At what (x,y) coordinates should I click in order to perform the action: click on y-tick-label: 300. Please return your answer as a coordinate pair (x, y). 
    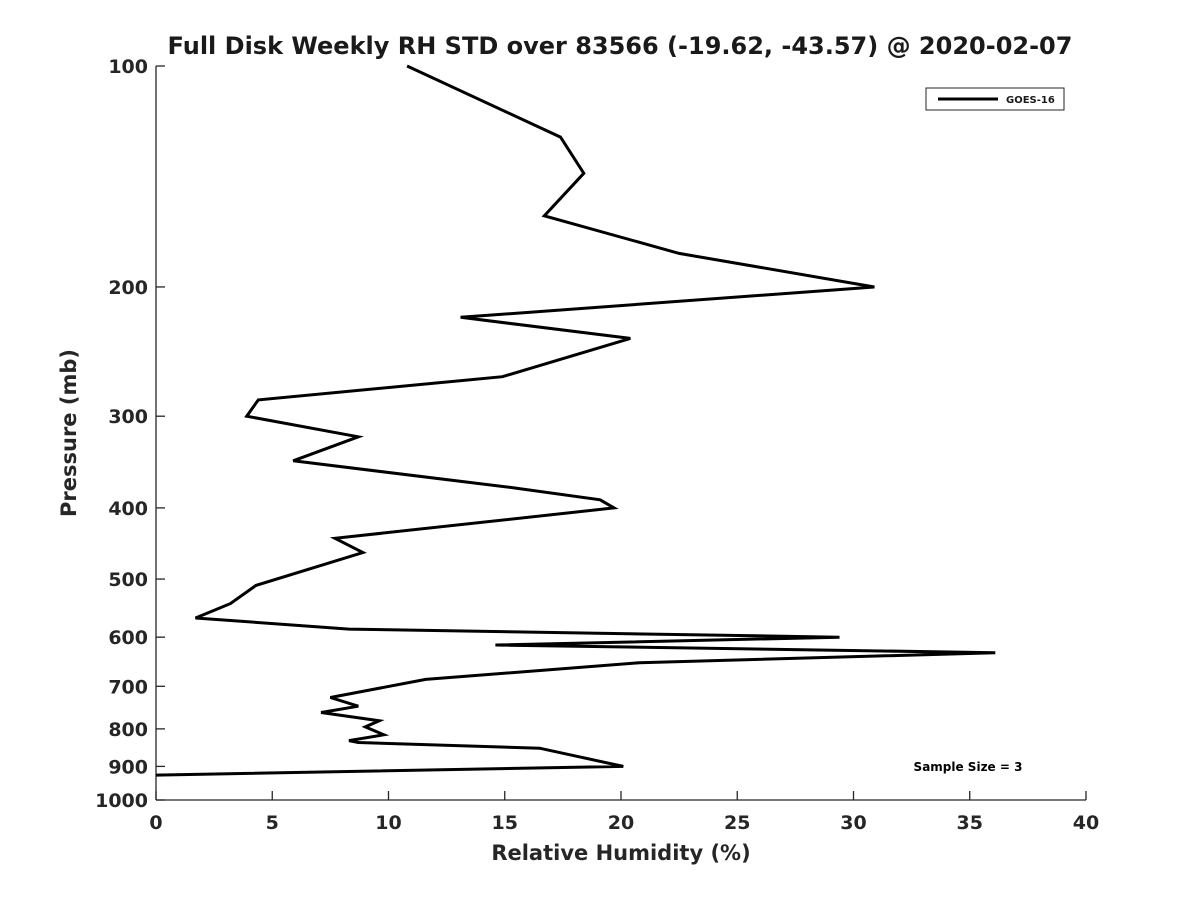
    Looking at the image, I should click on (128, 417).